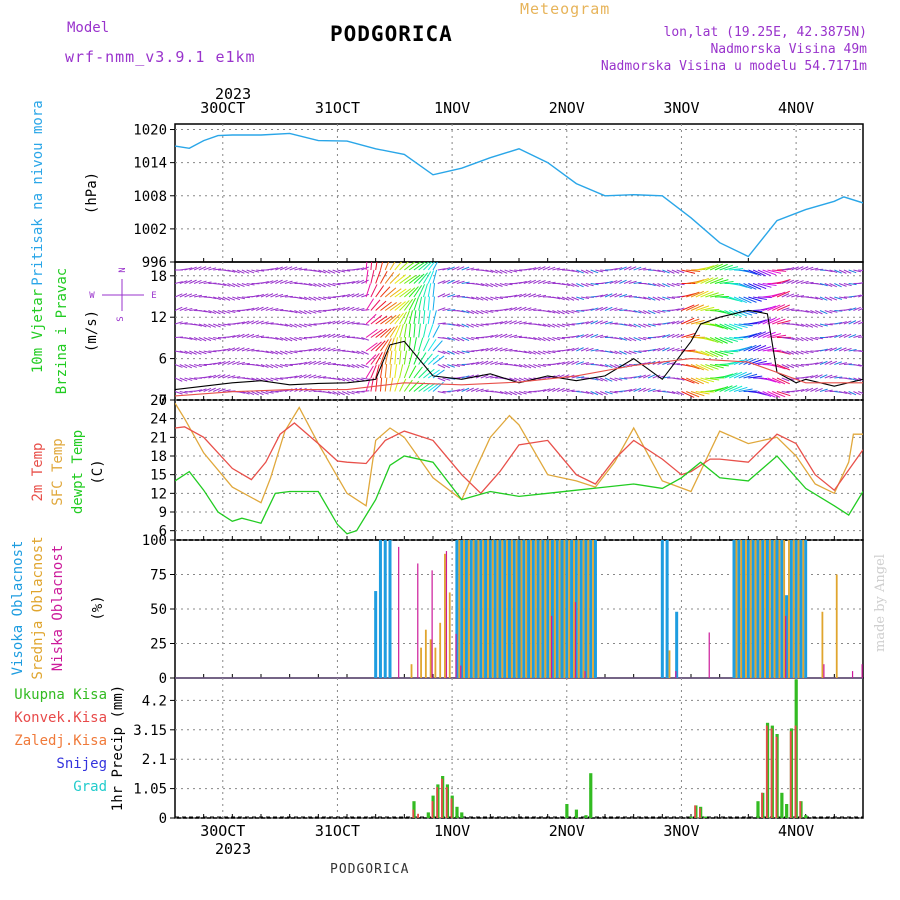 The height and width of the screenshot is (900, 900). What do you see at coordinates (158, 318) in the screenshot?
I see `y-tick-label: 12` at bounding box center [158, 318].